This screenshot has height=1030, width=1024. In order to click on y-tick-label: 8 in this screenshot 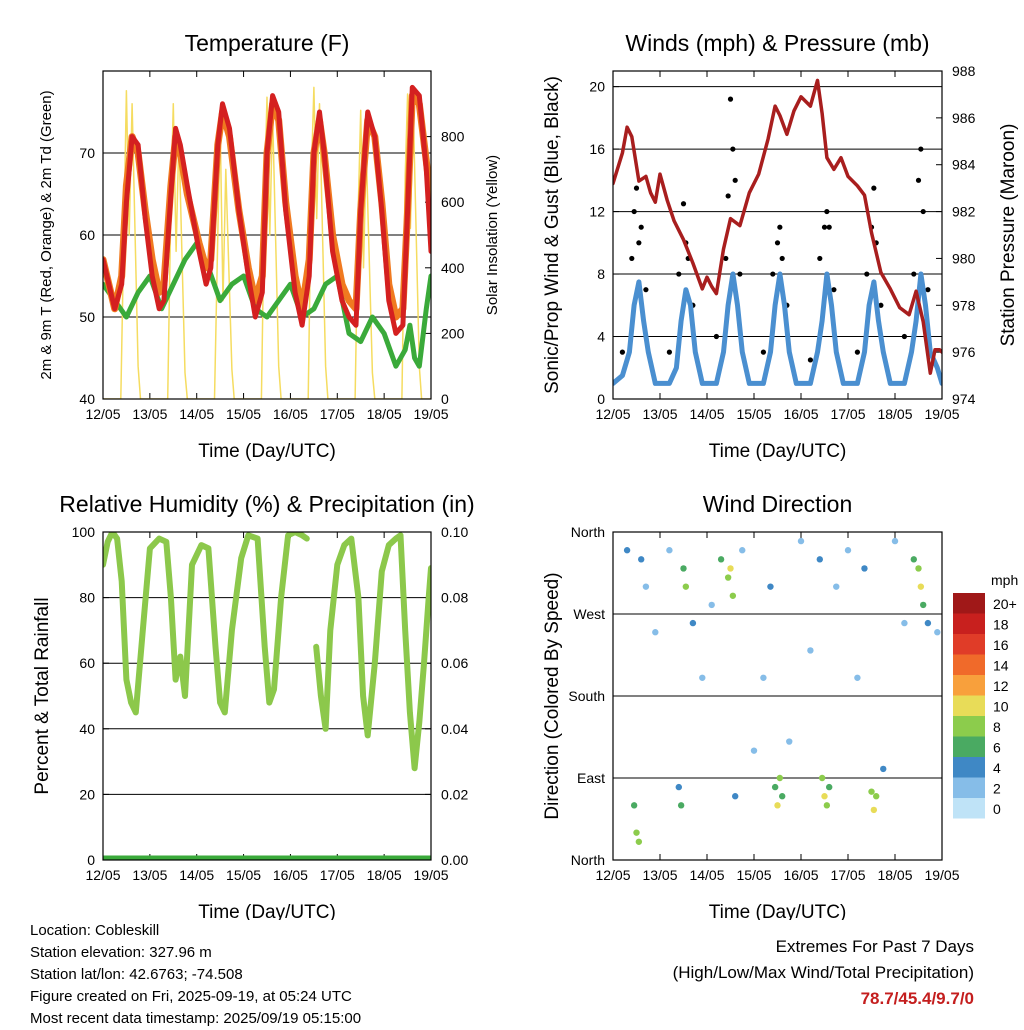, I will do `click(601, 274)`.